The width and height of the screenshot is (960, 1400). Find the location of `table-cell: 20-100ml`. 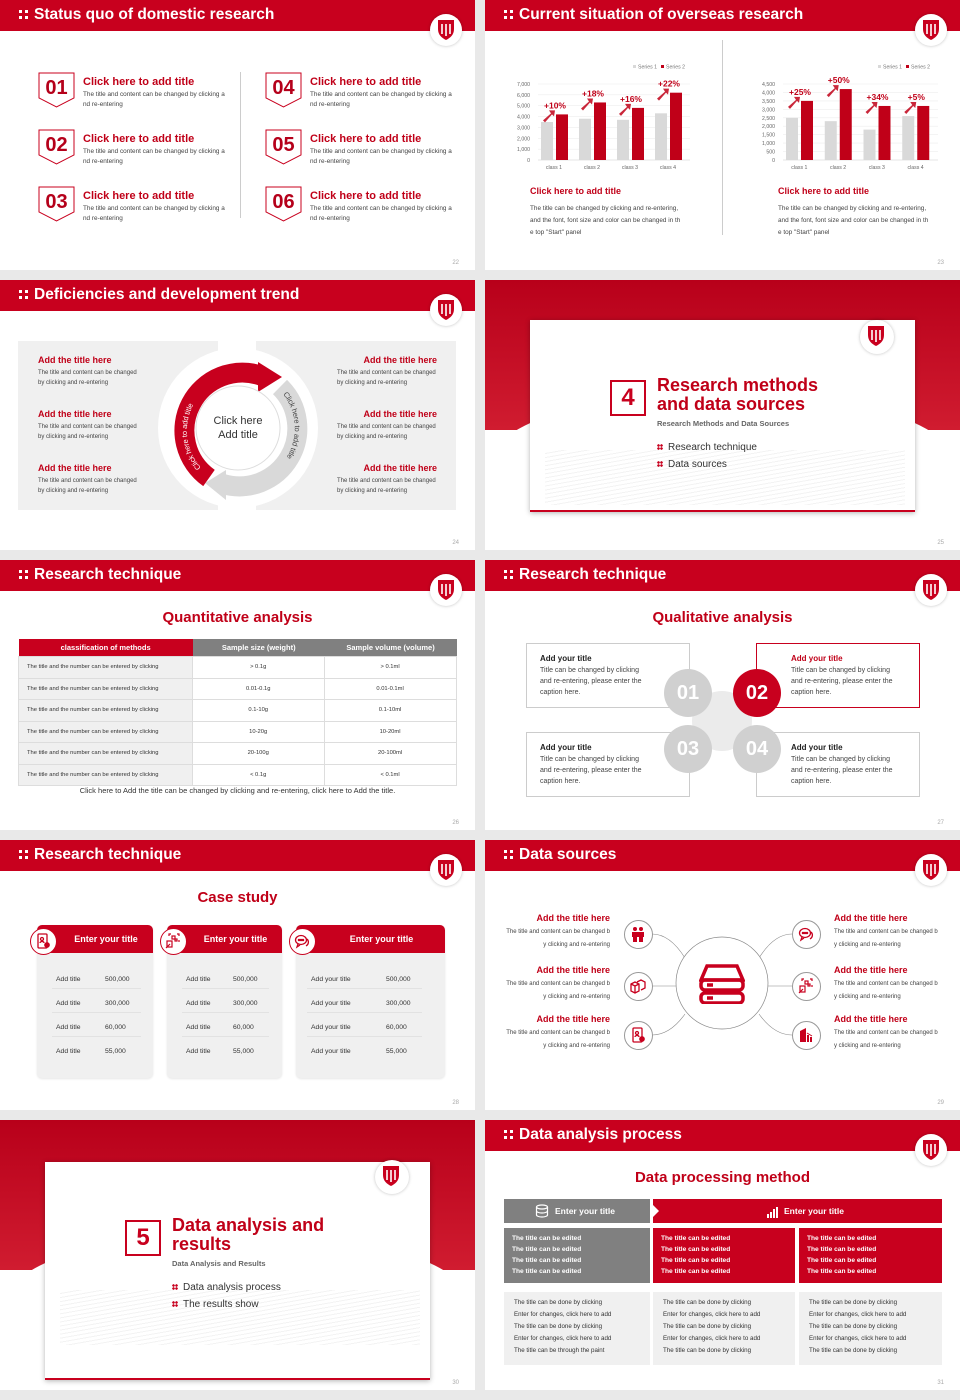

table-cell: 20-100ml is located at coordinates (390, 753).